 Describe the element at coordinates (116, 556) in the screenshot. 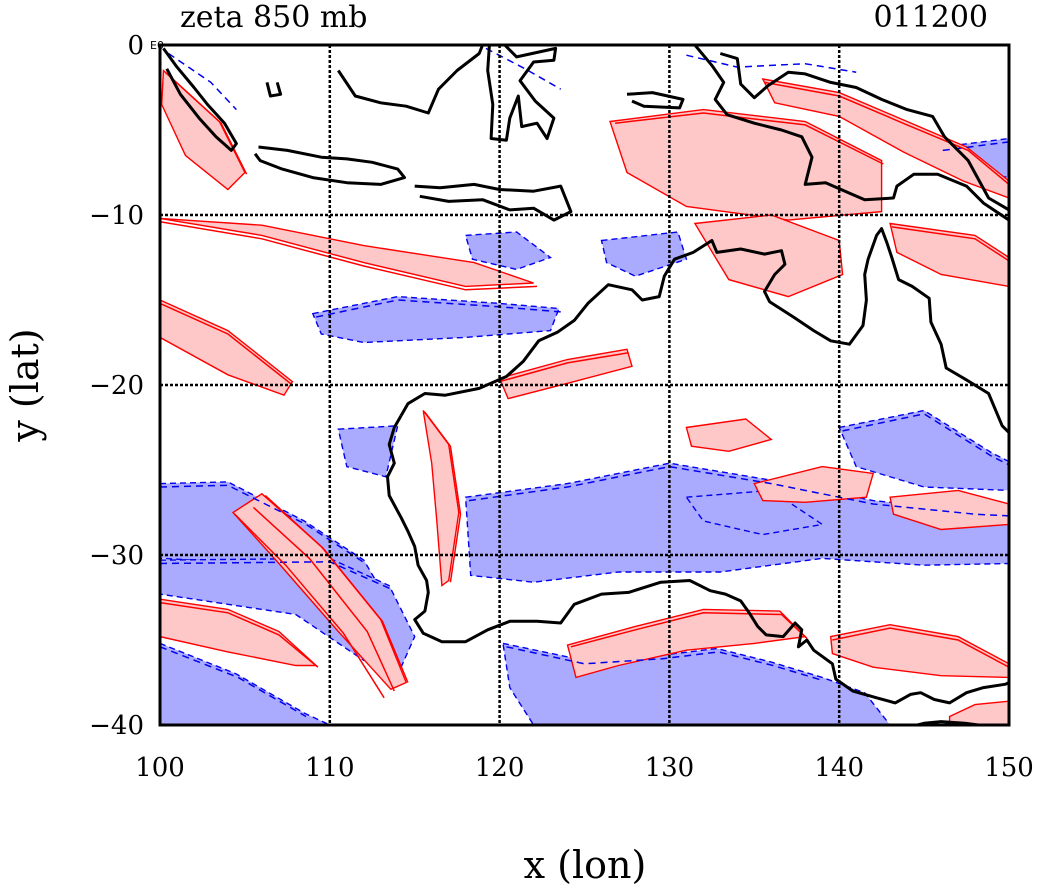

I see `y-tick-label-m30: −30` at that location.